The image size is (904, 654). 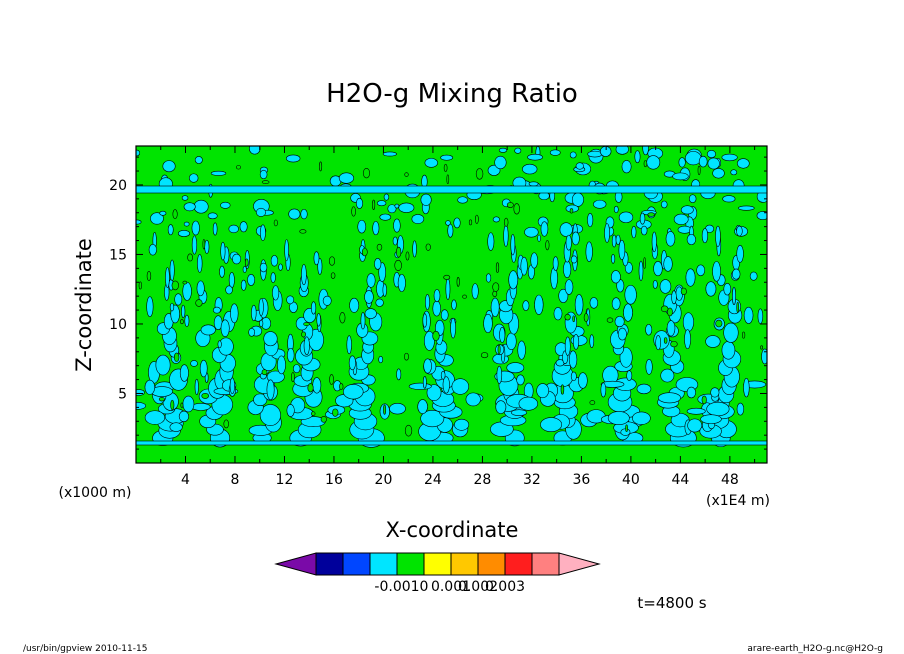 I want to click on colorbar-low-arrow, so click(x=295, y=564).